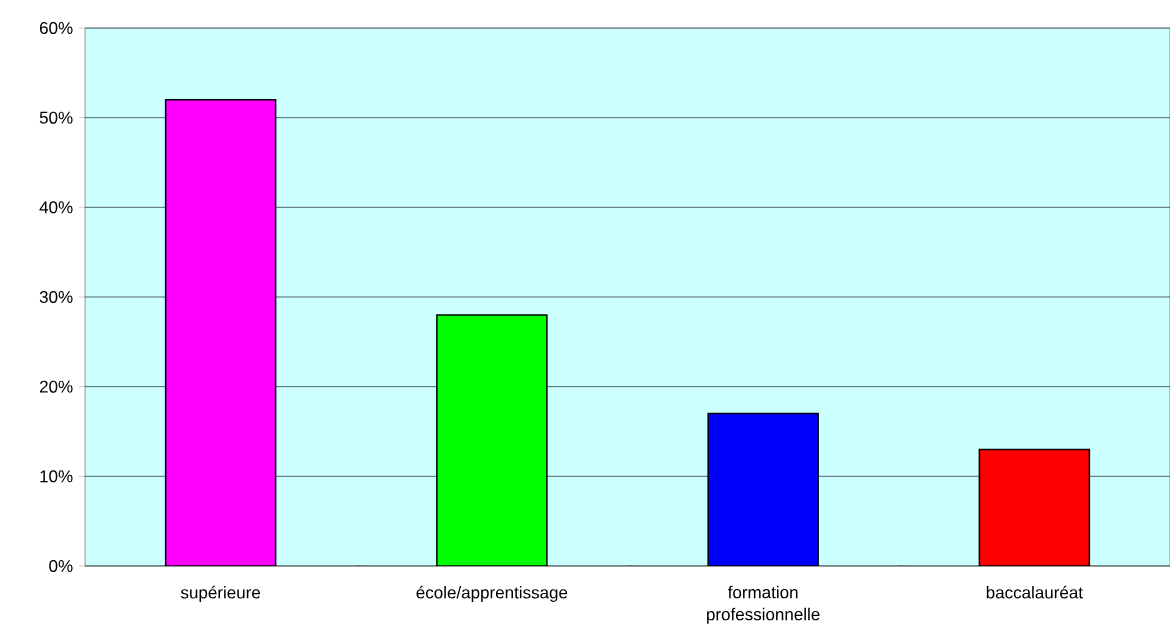 Image resolution: width=1171 pixels, height=641 pixels. What do you see at coordinates (56, 28) in the screenshot?
I see `y-tick-label: 60%` at bounding box center [56, 28].